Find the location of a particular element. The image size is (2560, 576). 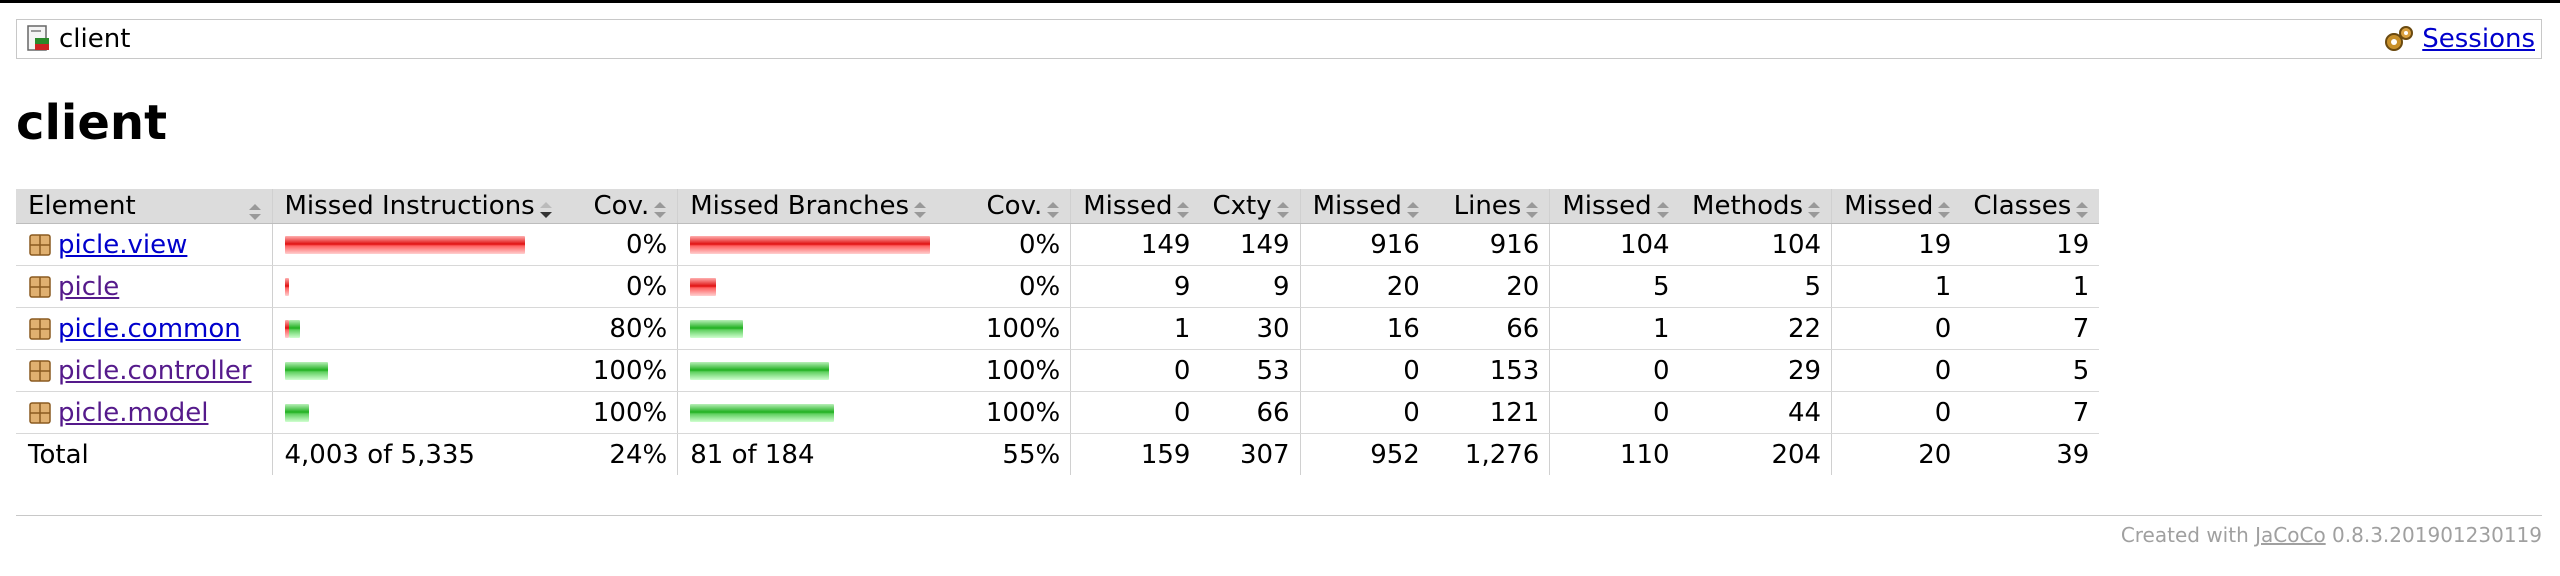

sessions-link: Sessions is located at coordinates (2478, 39).